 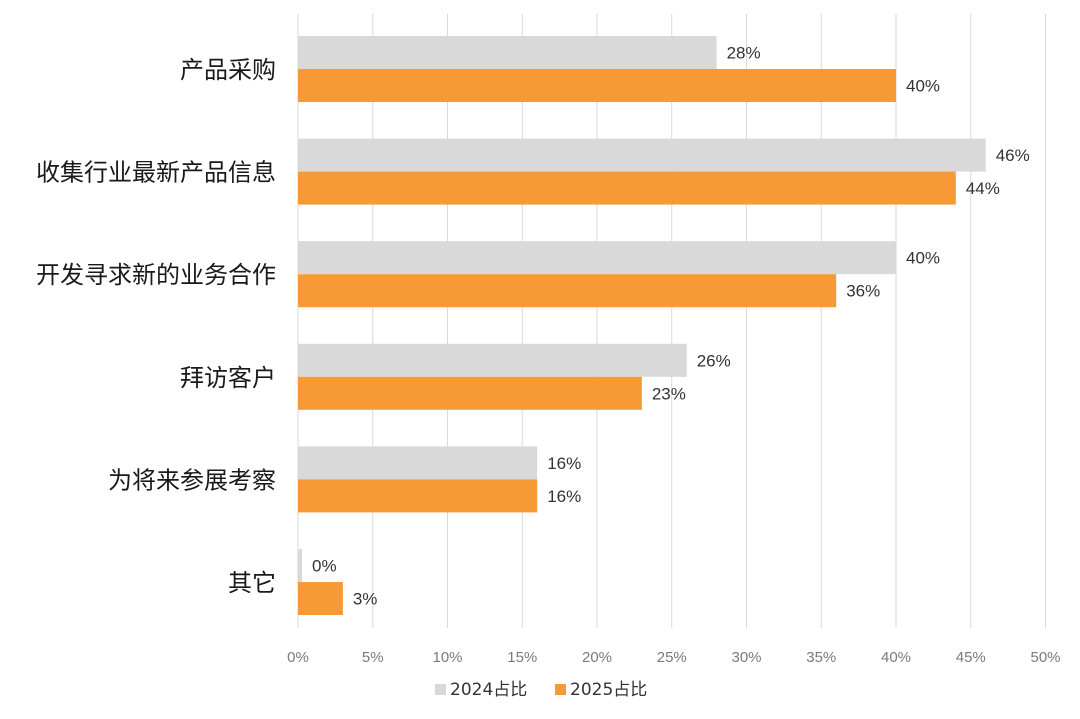 What do you see at coordinates (608, 690) in the screenshot?
I see `legend-label: 2025占比` at bounding box center [608, 690].